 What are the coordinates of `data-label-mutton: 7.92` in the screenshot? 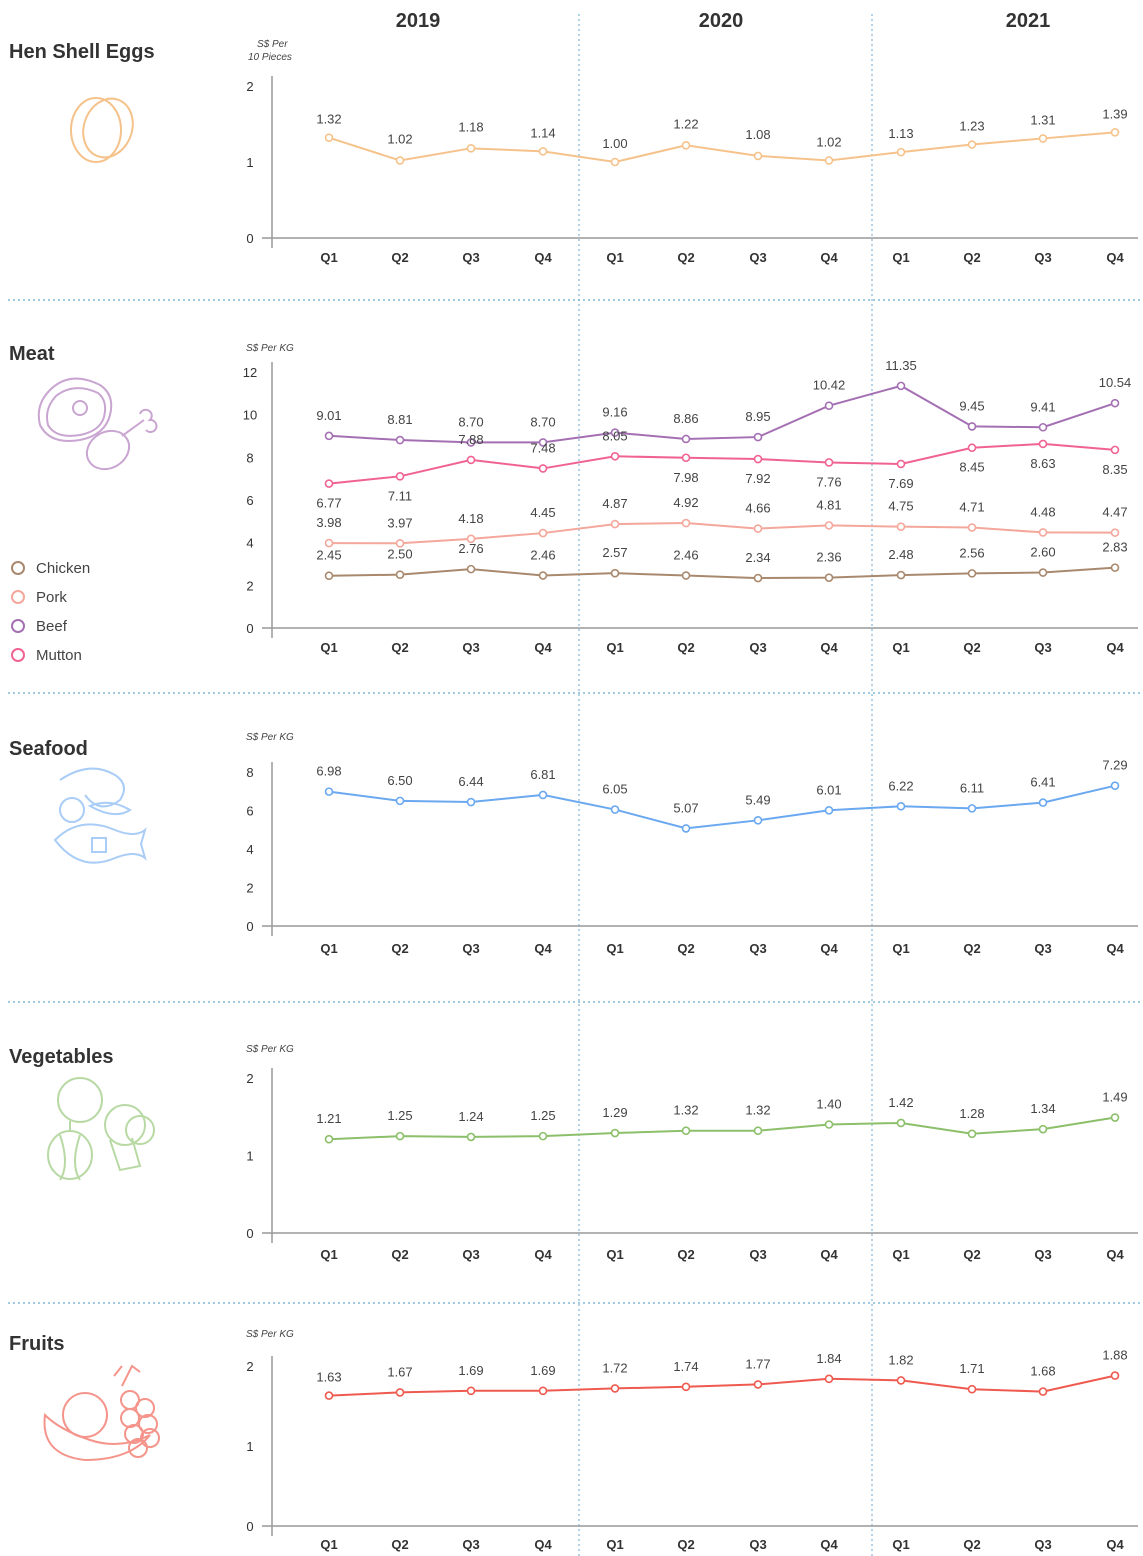 It's located at (757, 478).